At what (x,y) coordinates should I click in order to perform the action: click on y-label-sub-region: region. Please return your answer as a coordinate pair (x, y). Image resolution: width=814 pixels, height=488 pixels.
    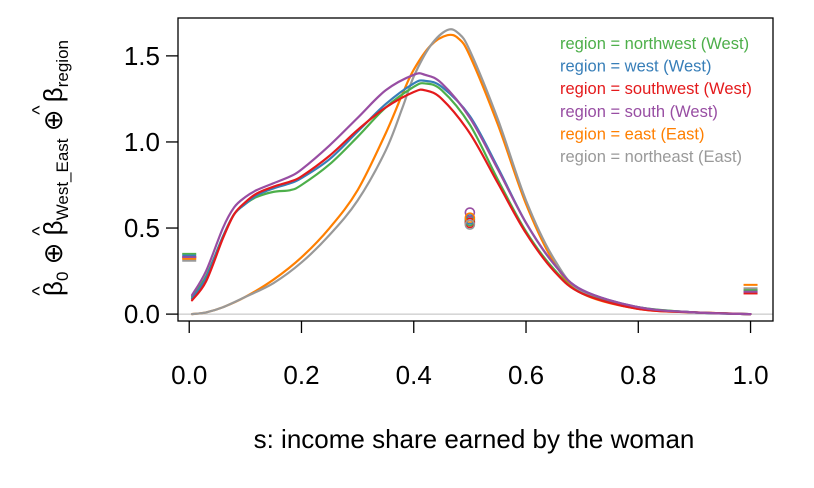
    Looking at the image, I should click on (62, 63).